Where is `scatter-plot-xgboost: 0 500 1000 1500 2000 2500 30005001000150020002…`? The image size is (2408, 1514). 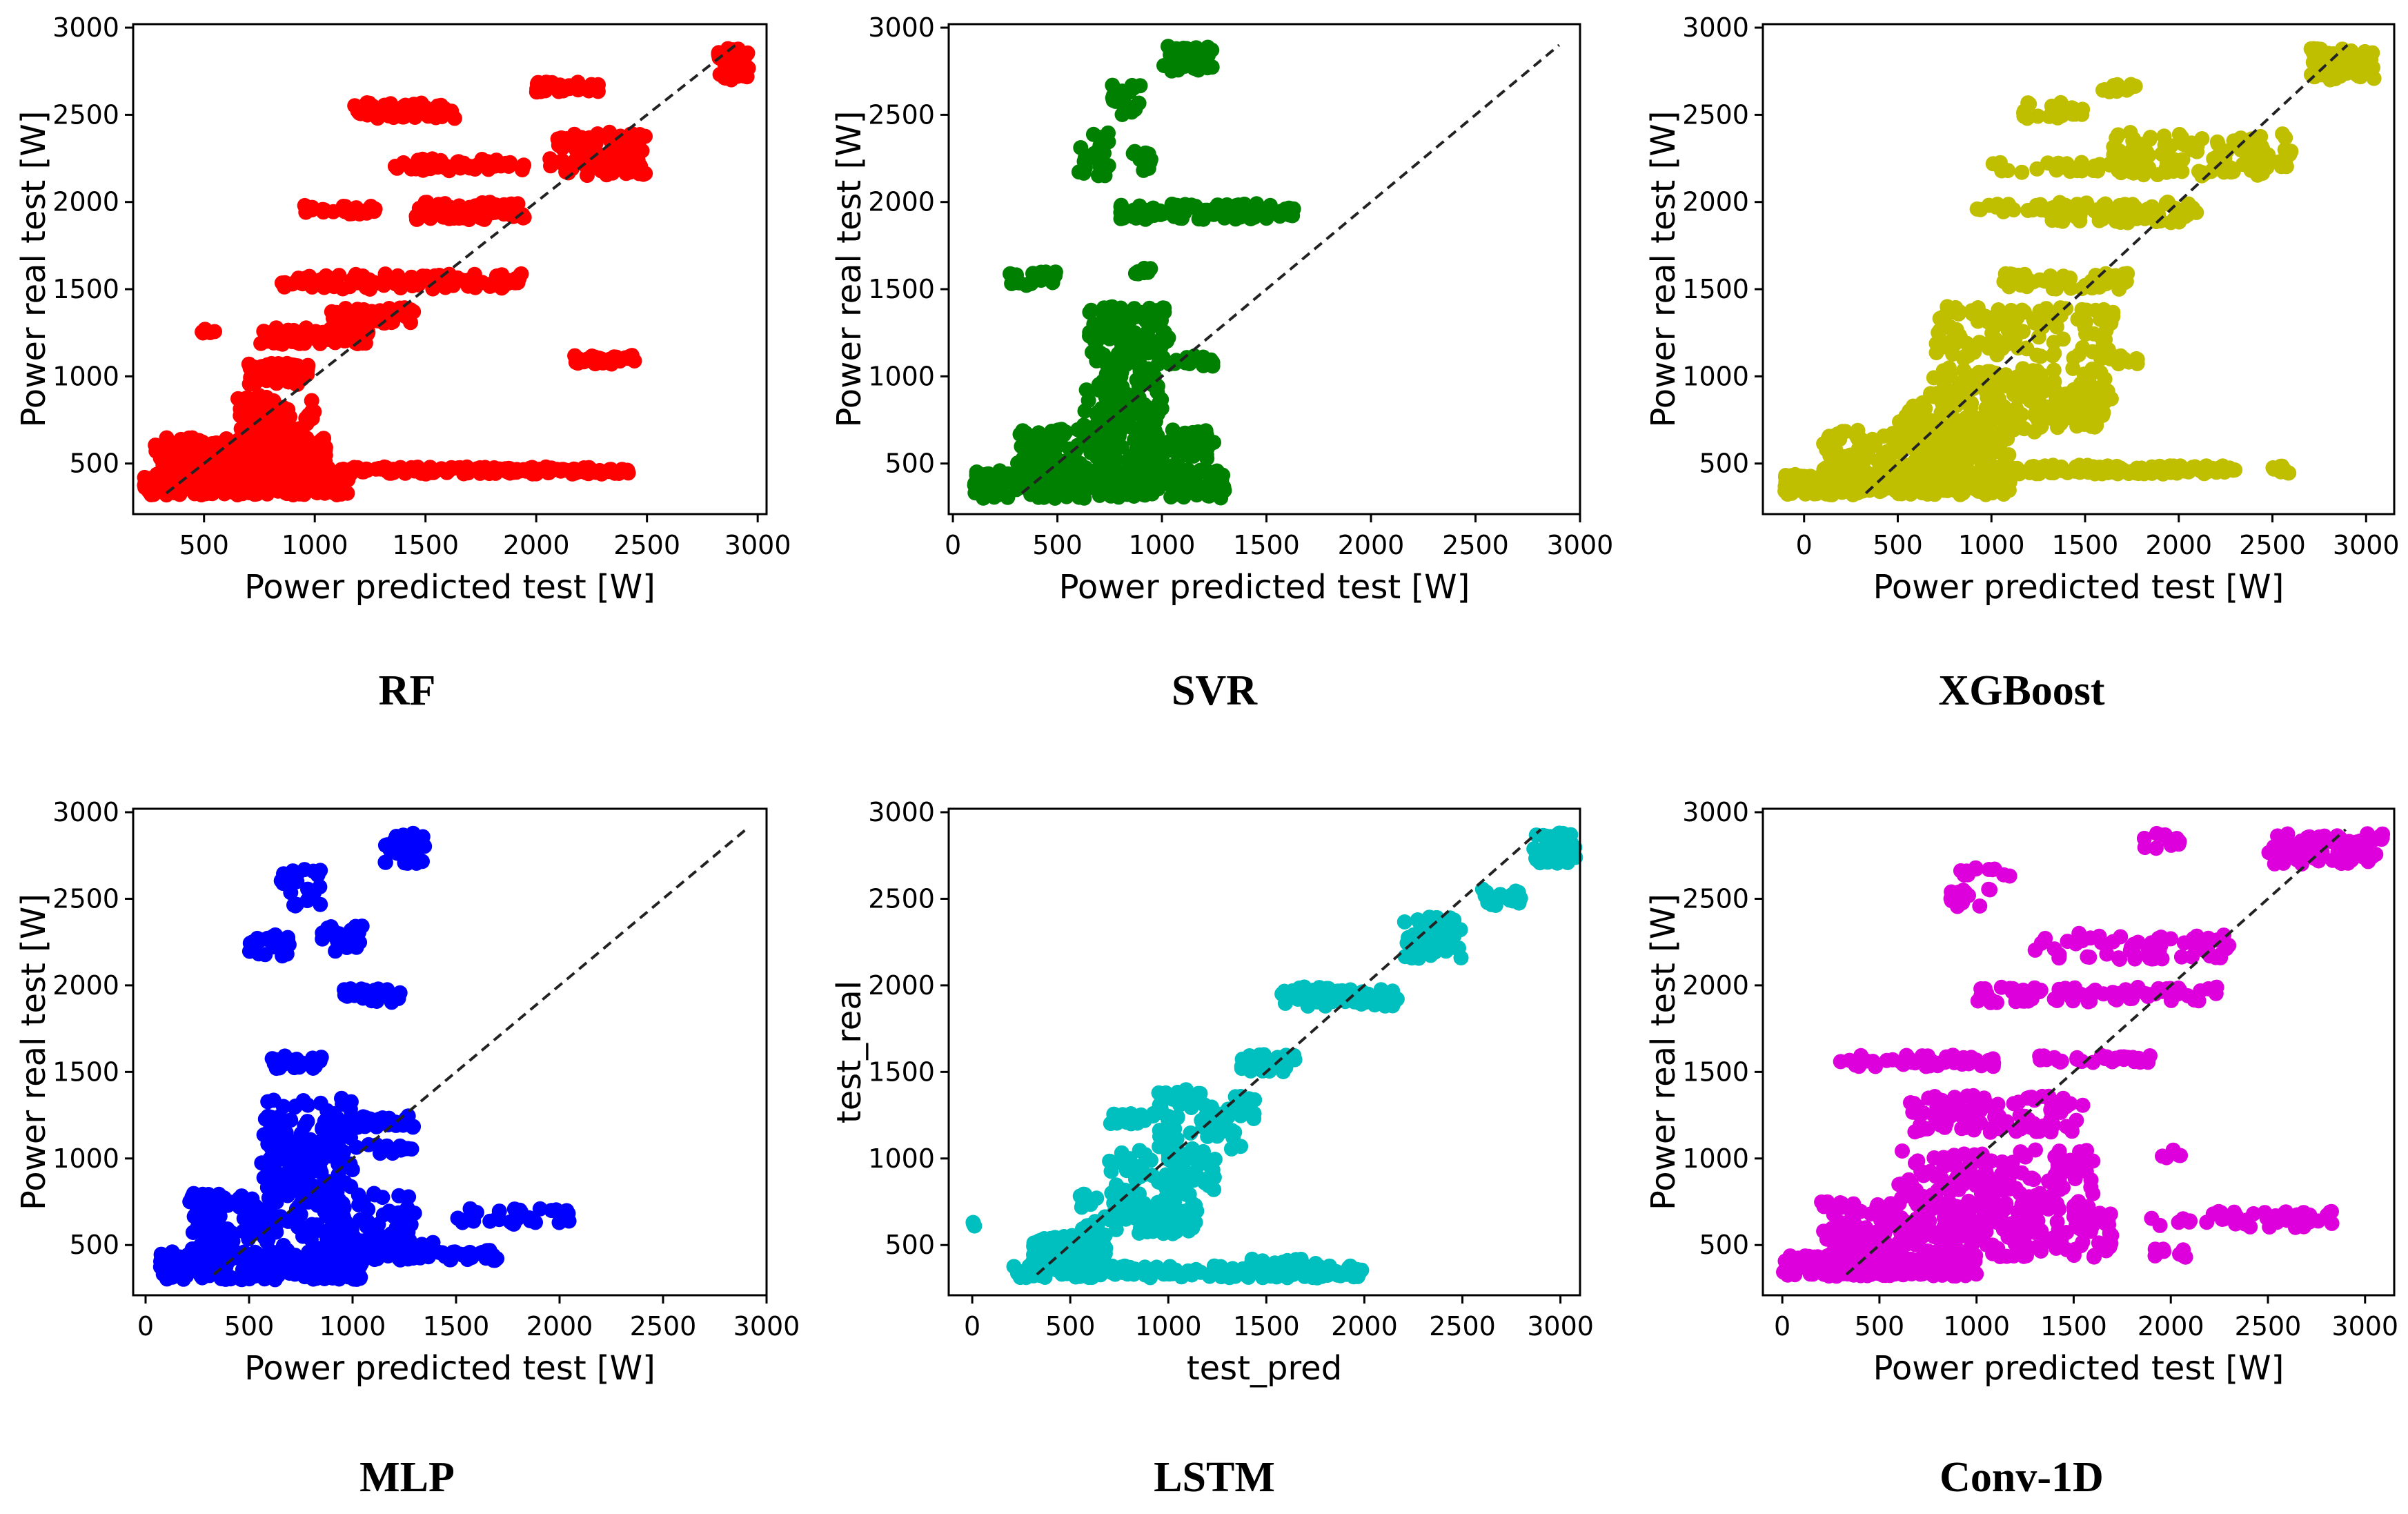
scatter-plot-xgboost: 0 500 1000 1500 2000 2500 30005001000150020002… is located at coordinates (2022, 309).